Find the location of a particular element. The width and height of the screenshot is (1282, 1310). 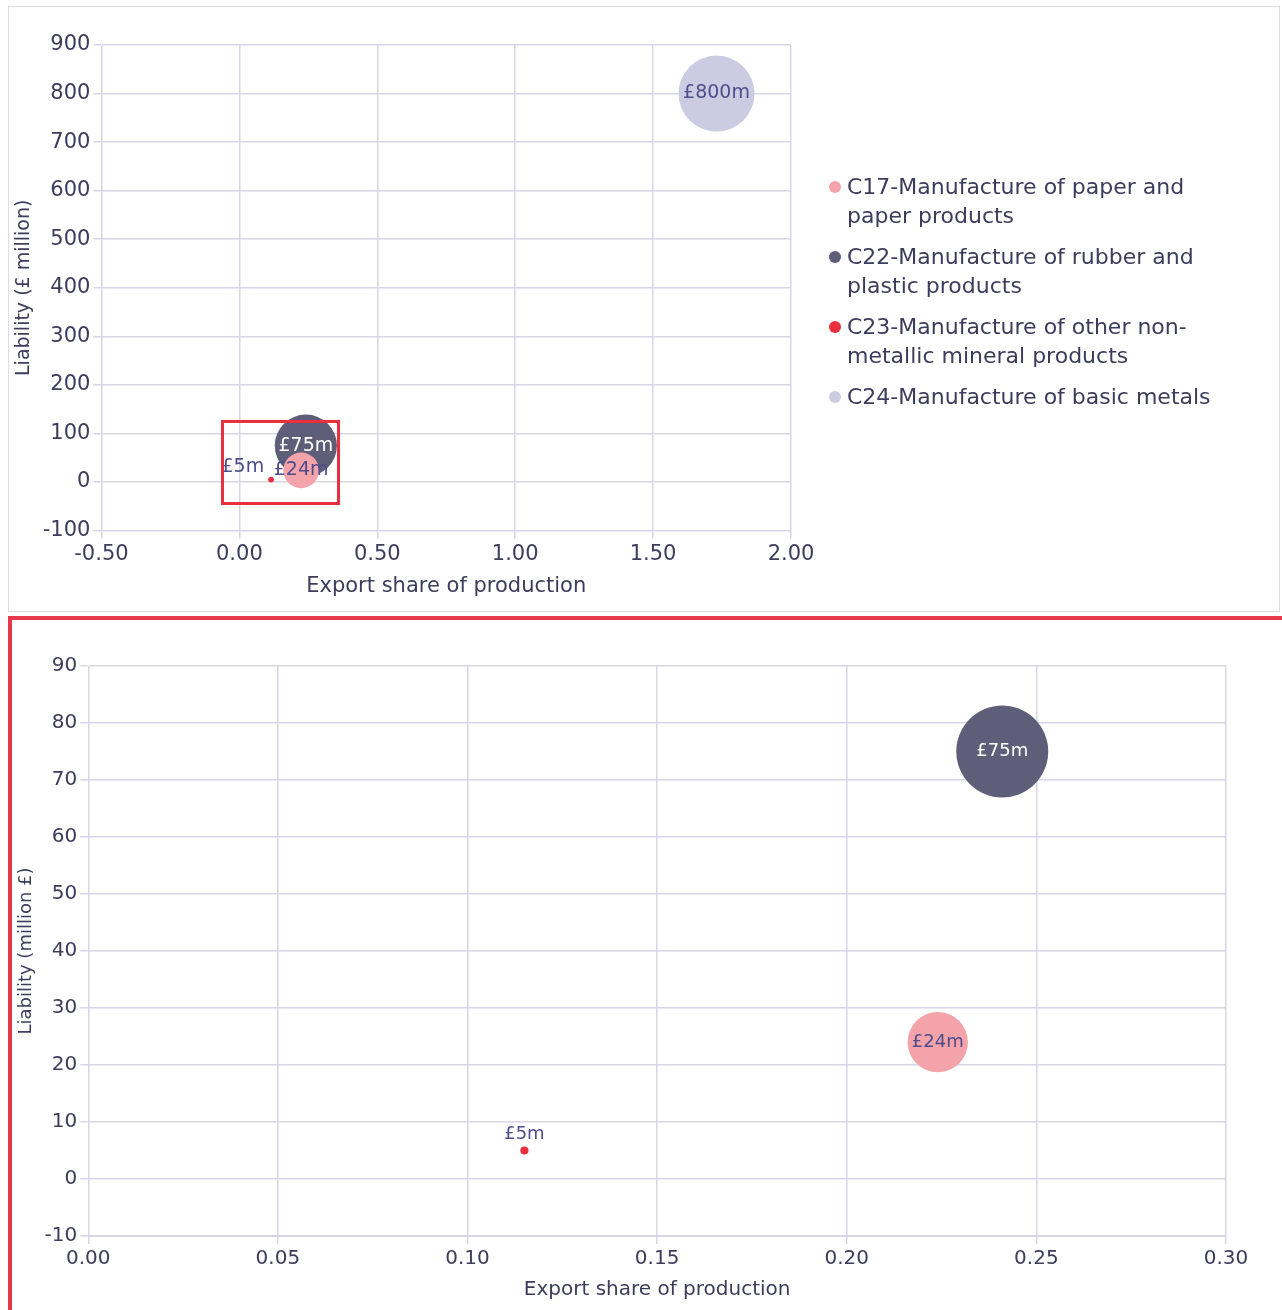

y-tick-label: 80 is located at coordinates (64, 721).